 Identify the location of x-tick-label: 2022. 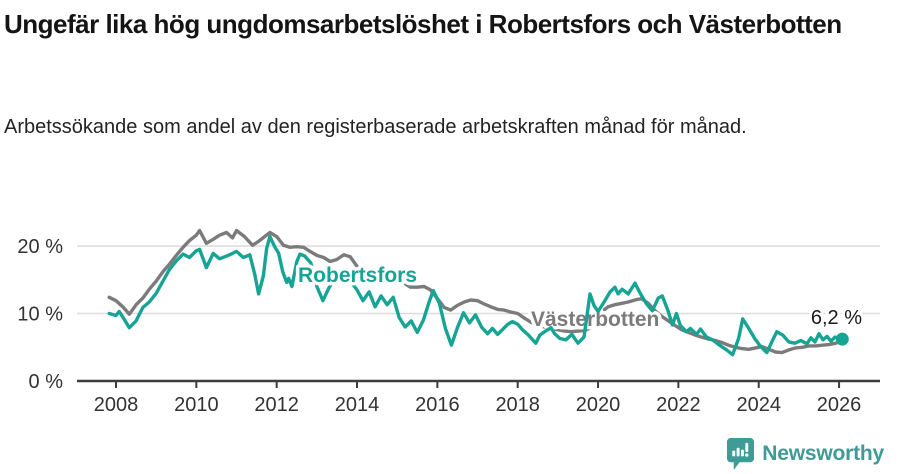
(678, 405).